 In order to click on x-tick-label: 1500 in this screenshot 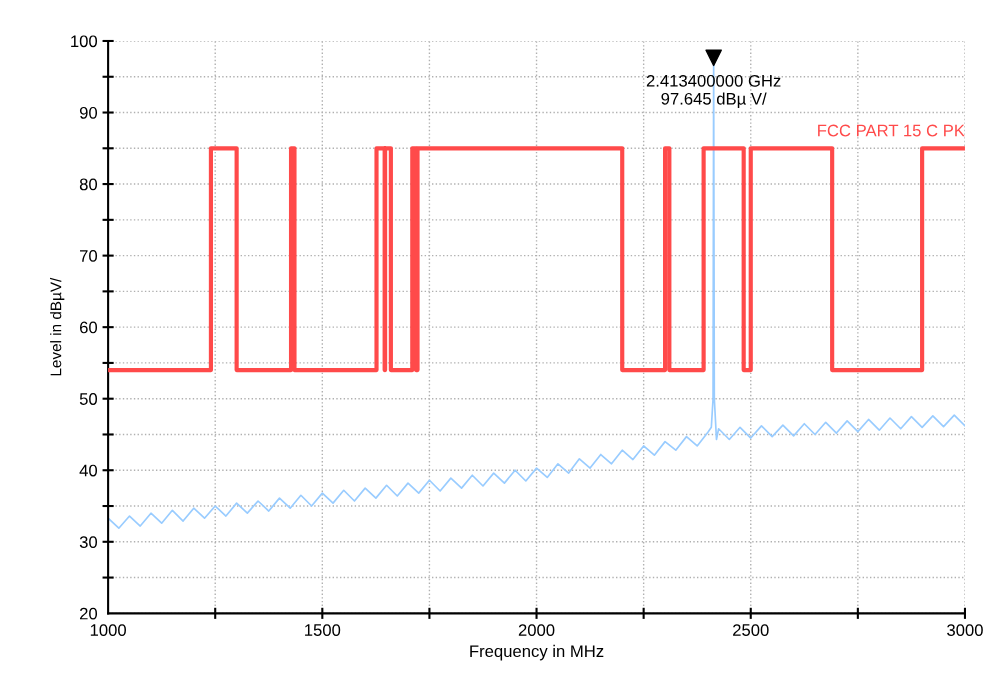, I will do `click(323, 630)`.